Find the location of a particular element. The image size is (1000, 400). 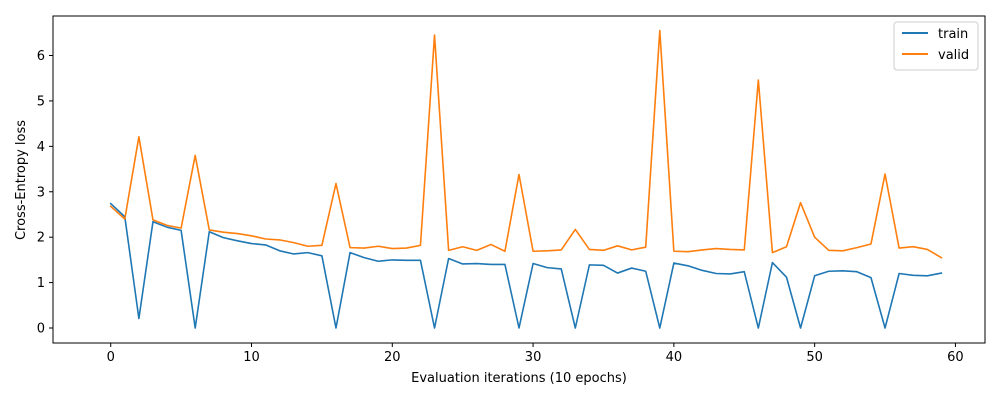

x-tick-label: 30 is located at coordinates (533, 357).